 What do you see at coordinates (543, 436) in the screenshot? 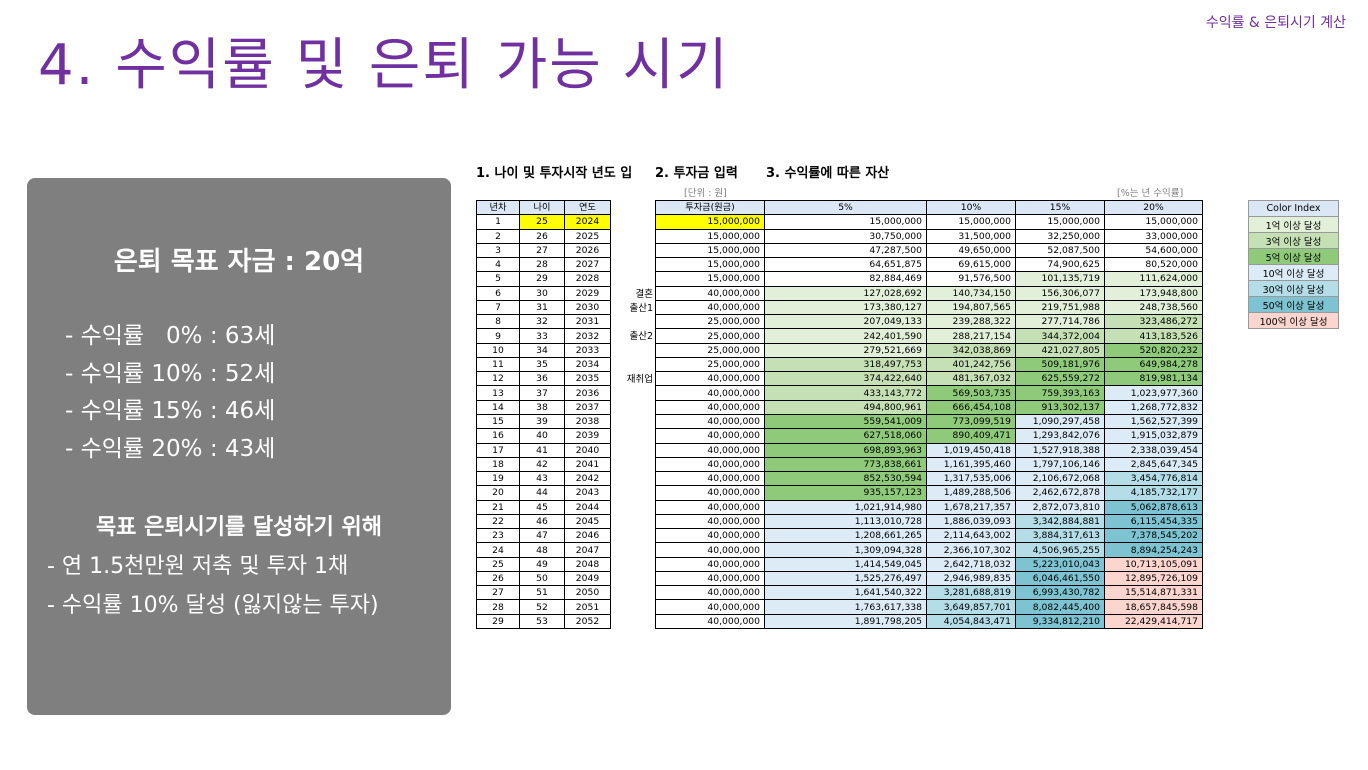
I see `table-row: 16 40 2039` at bounding box center [543, 436].